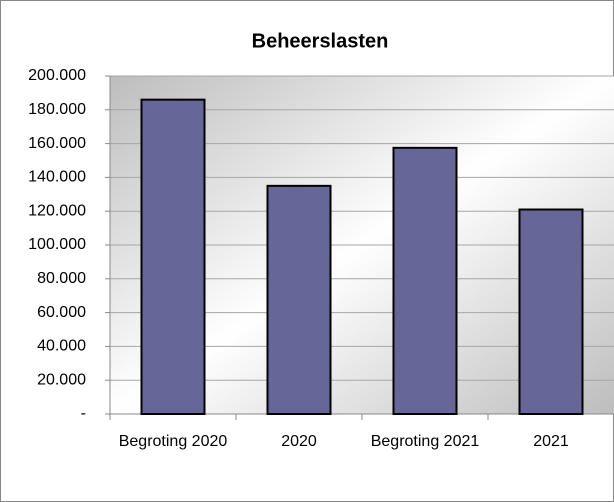 The height and width of the screenshot is (502, 614). What do you see at coordinates (61, 346) in the screenshot?
I see `y-tick-label: 40.000` at bounding box center [61, 346].